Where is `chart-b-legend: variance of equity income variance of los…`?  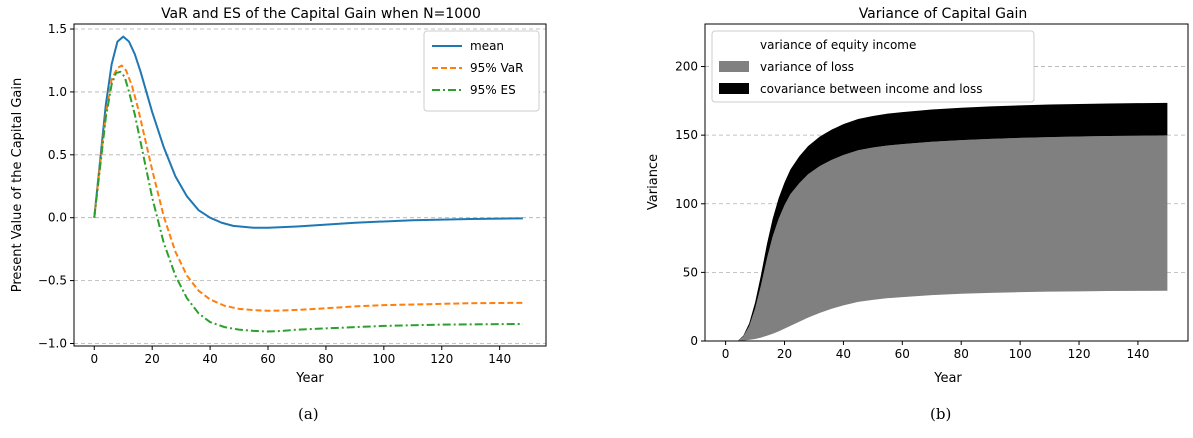 chart-b-legend: variance of equity income variance of los… is located at coordinates (873, 66).